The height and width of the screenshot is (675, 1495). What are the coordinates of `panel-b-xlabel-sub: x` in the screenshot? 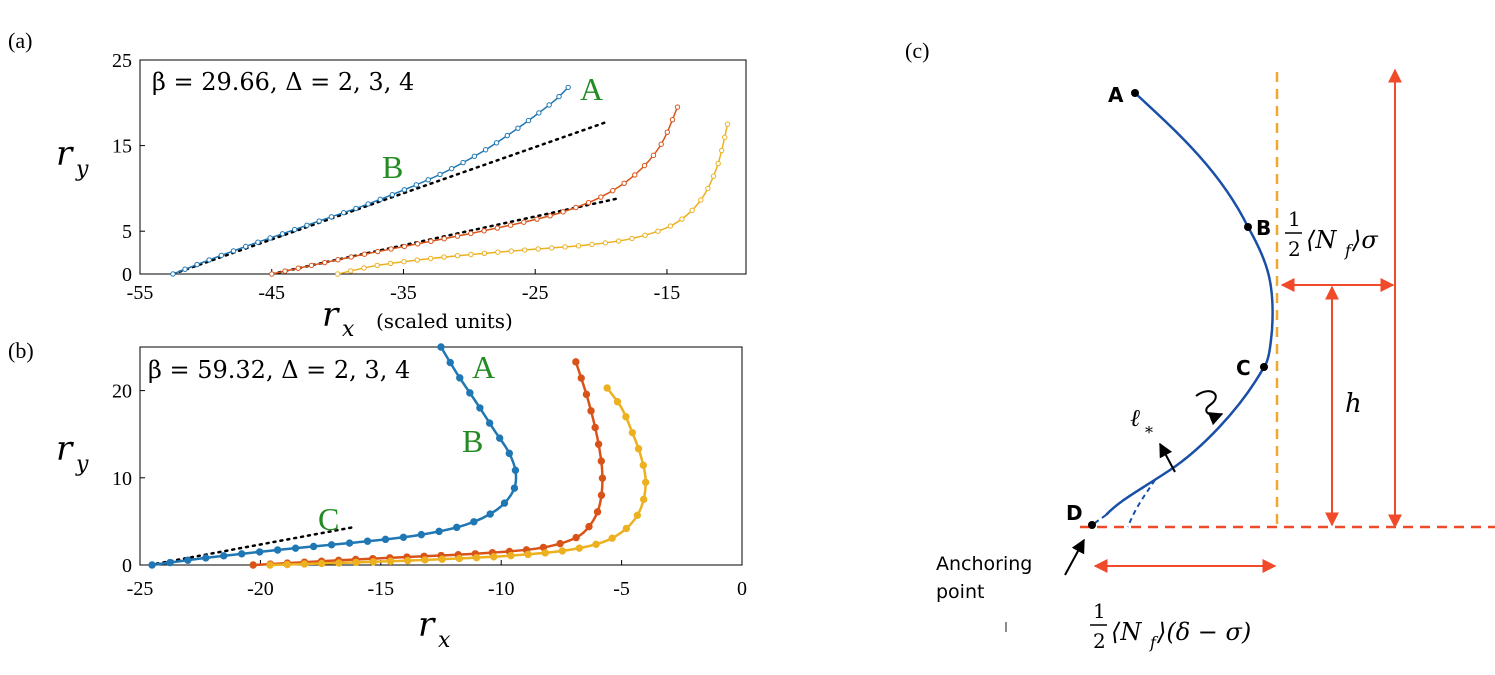 It's located at (444, 640).